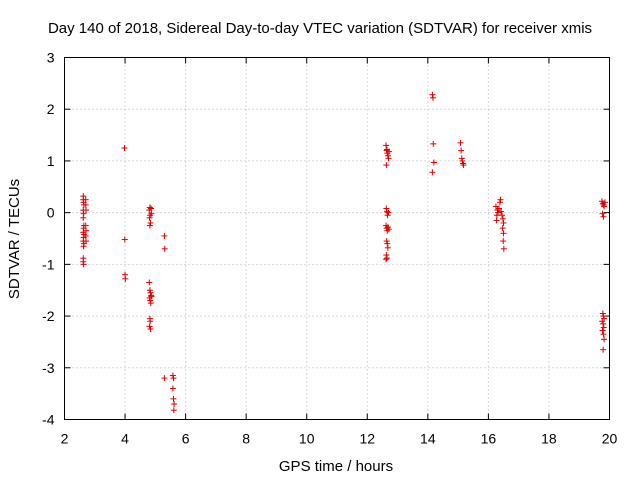 This screenshot has height=480, width=640. I want to click on x-tick-label: 6, so click(186, 439).